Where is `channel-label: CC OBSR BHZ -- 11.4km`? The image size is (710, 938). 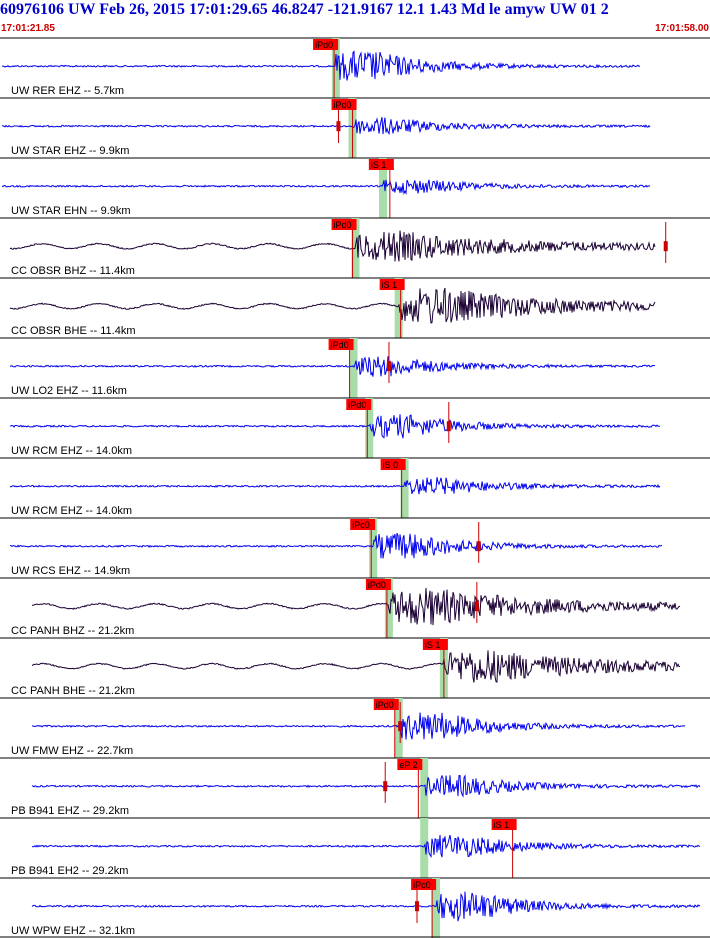
channel-label: CC OBSR BHZ -- 11.4km is located at coordinates (73, 271).